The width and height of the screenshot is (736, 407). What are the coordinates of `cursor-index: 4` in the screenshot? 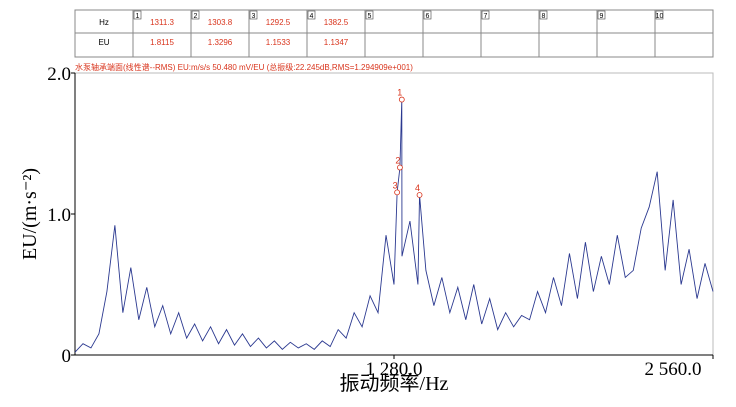 It's located at (312, 16).